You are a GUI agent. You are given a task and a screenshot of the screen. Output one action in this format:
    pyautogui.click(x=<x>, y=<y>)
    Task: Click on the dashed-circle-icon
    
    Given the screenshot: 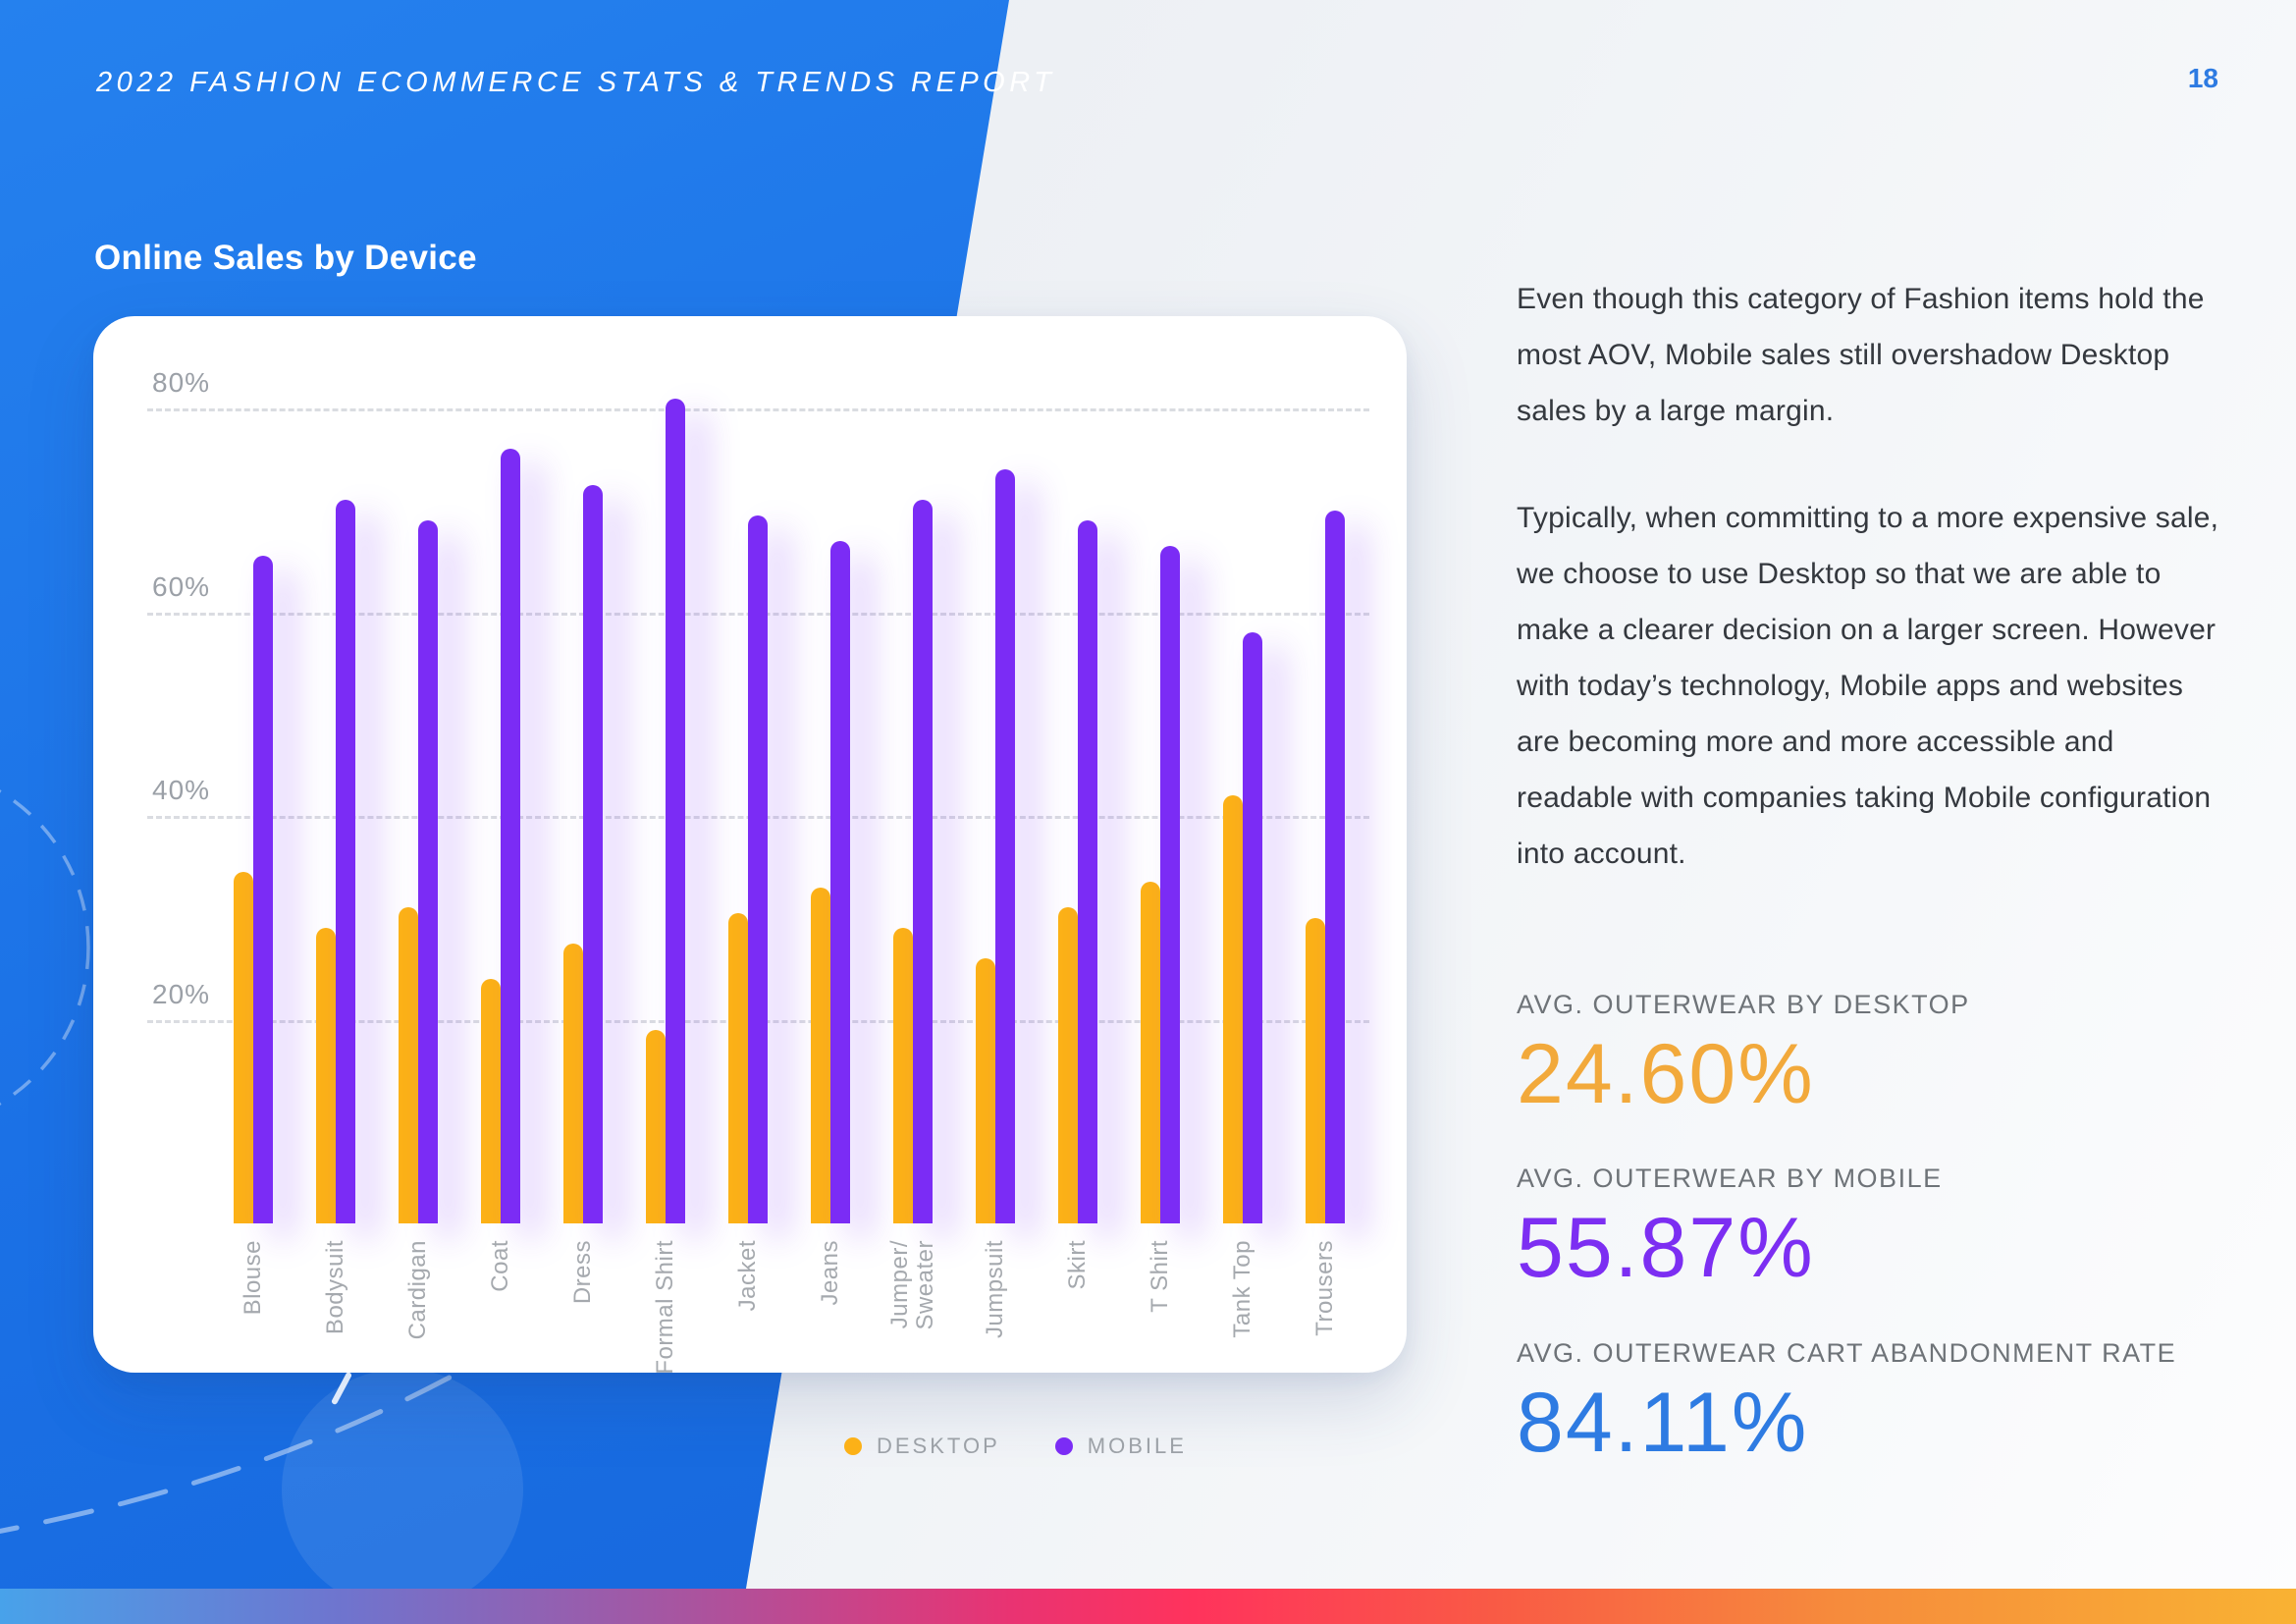 What is the action you would take?
    pyautogui.click(x=45, y=947)
    